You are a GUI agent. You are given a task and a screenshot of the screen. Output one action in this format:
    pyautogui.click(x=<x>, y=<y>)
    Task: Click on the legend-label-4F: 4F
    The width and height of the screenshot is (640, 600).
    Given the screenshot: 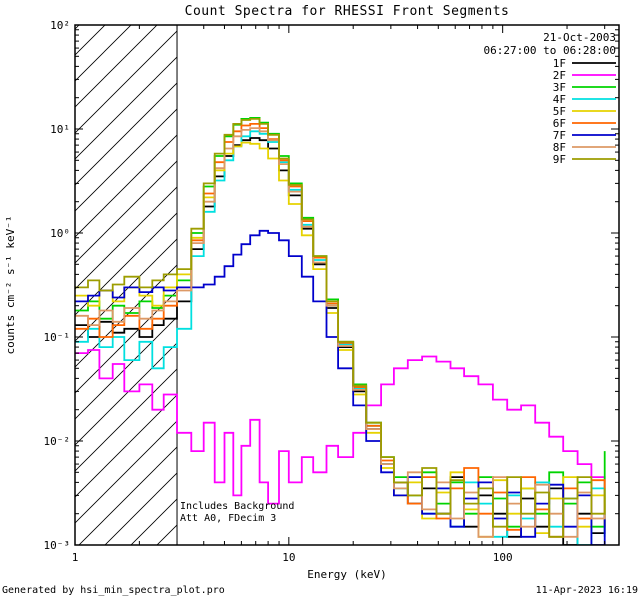 What is the action you would take?
    pyautogui.click(x=559, y=99)
    